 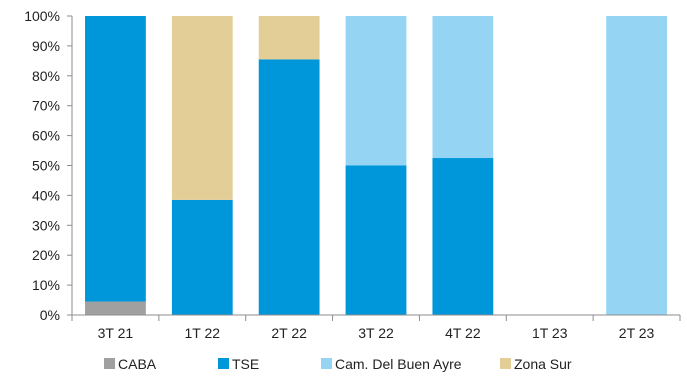 What do you see at coordinates (46, 106) in the screenshot?
I see `y-tick-label: 70%` at bounding box center [46, 106].